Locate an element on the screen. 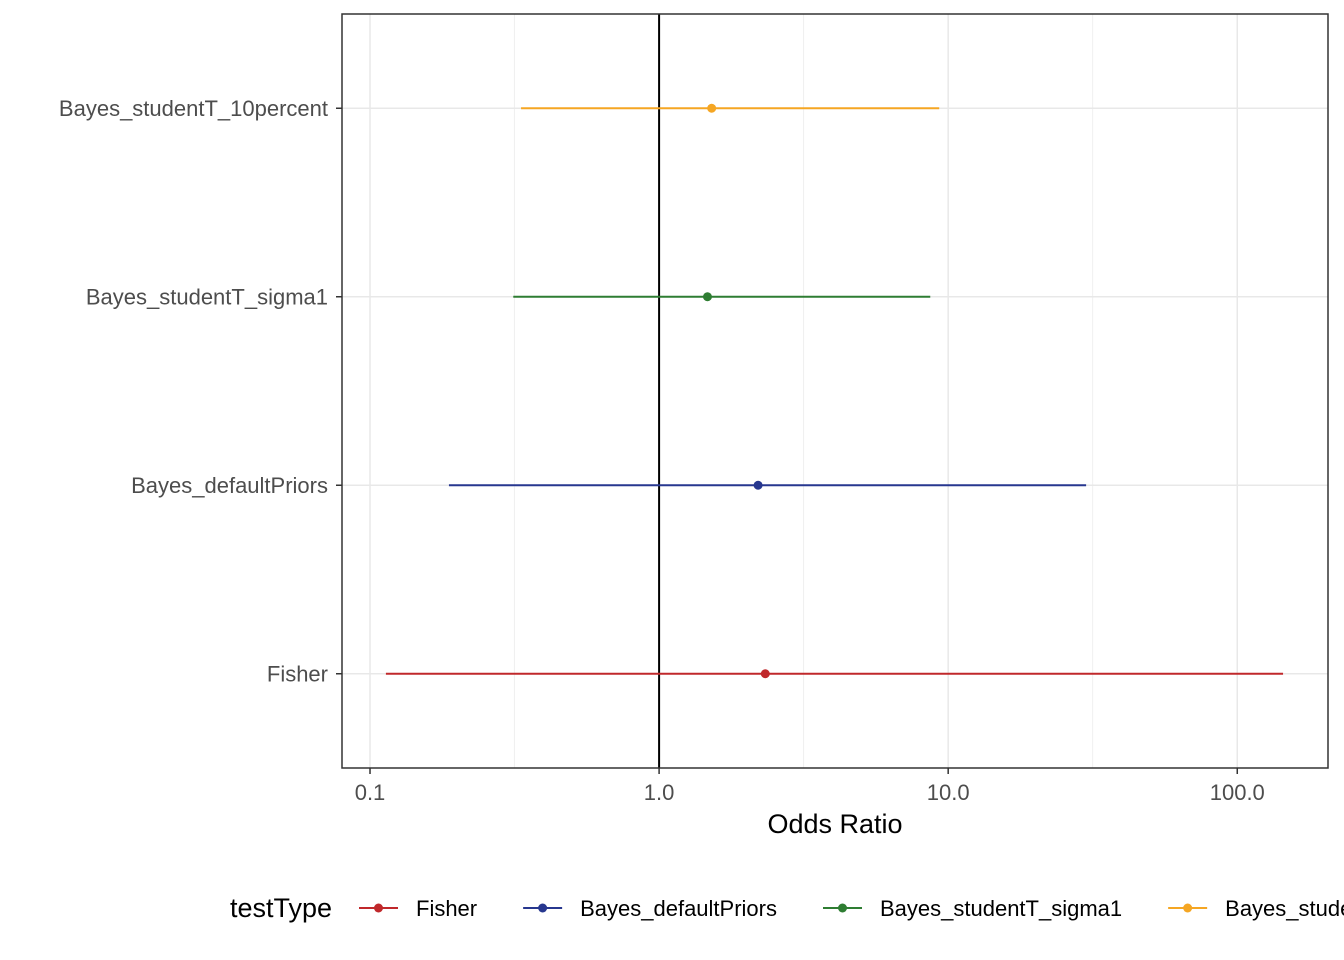 This screenshot has height=960, width=1344. y-tick-label: Bayes_studentT_sigma1 is located at coordinates (207, 297).